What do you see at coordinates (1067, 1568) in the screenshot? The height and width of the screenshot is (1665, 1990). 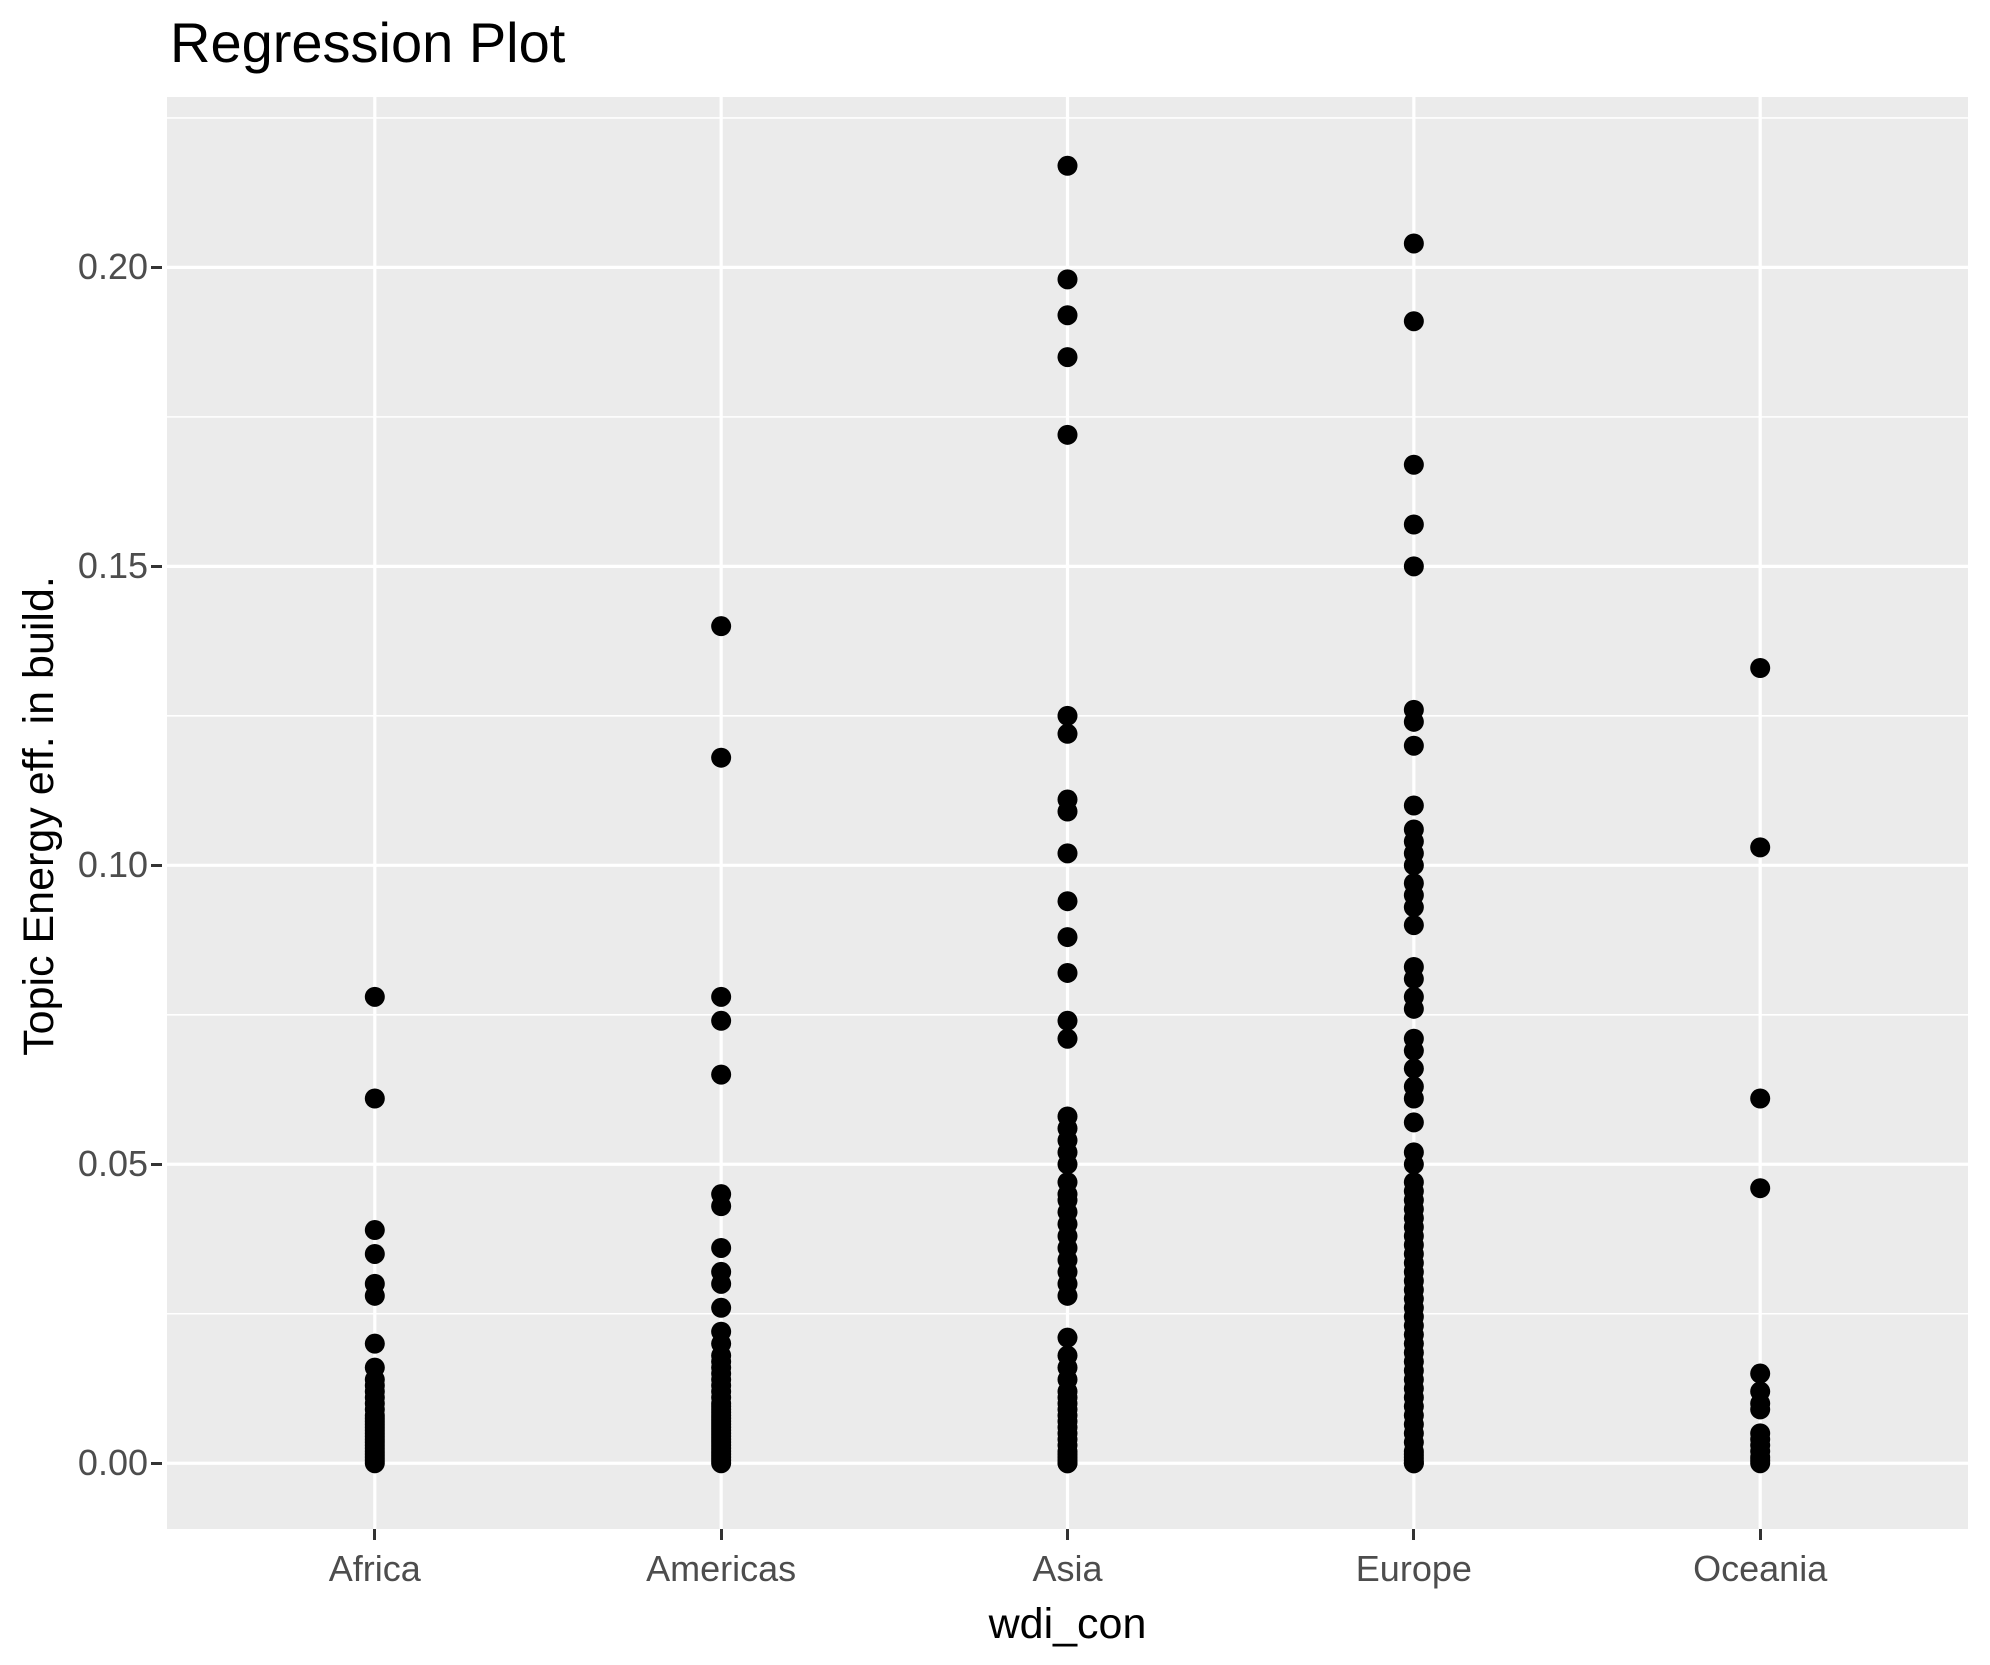 I see `x-tick-label-asia: Asia` at bounding box center [1067, 1568].